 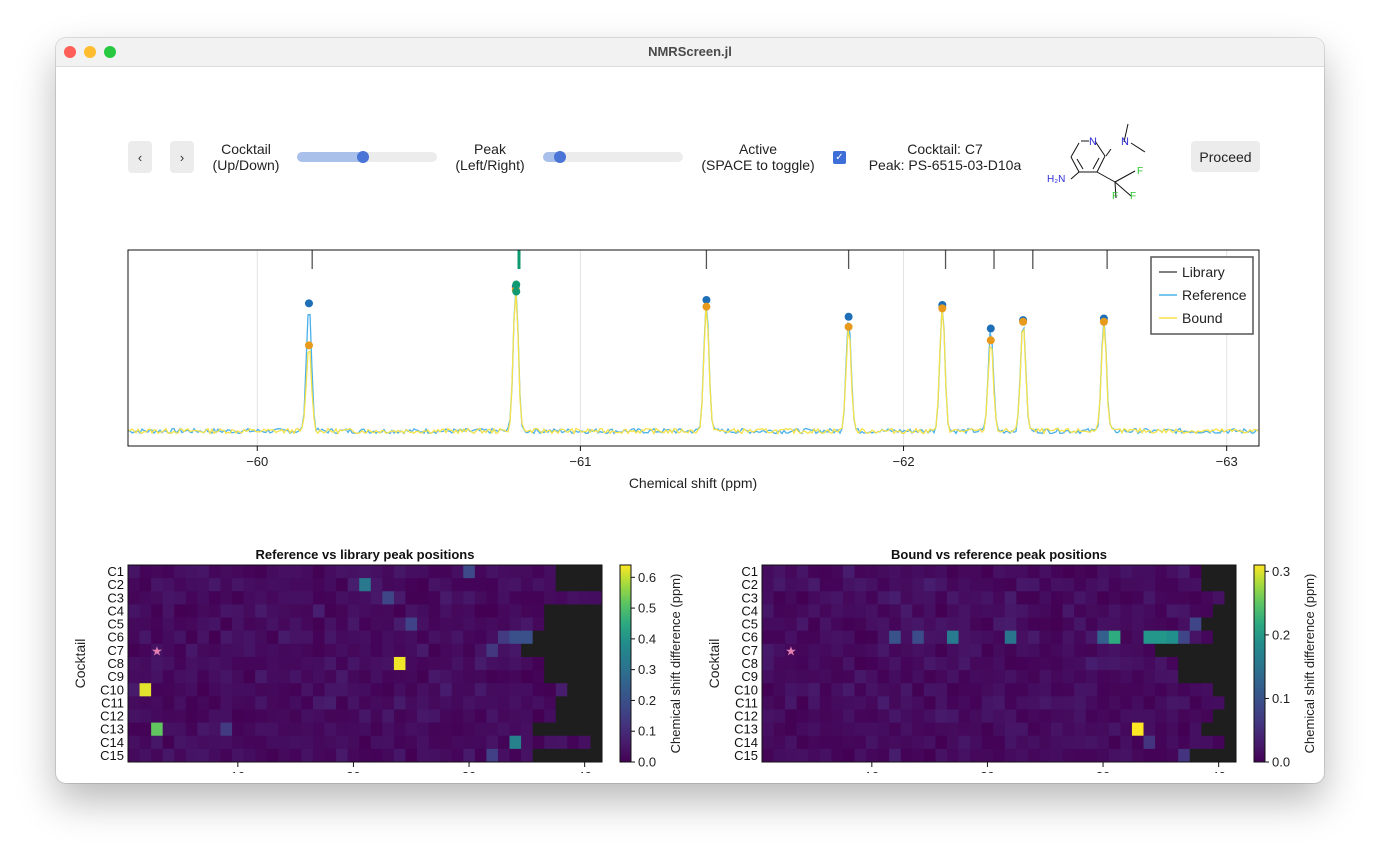 I want to click on proceed-button: Proceed, so click(x=1225, y=156).